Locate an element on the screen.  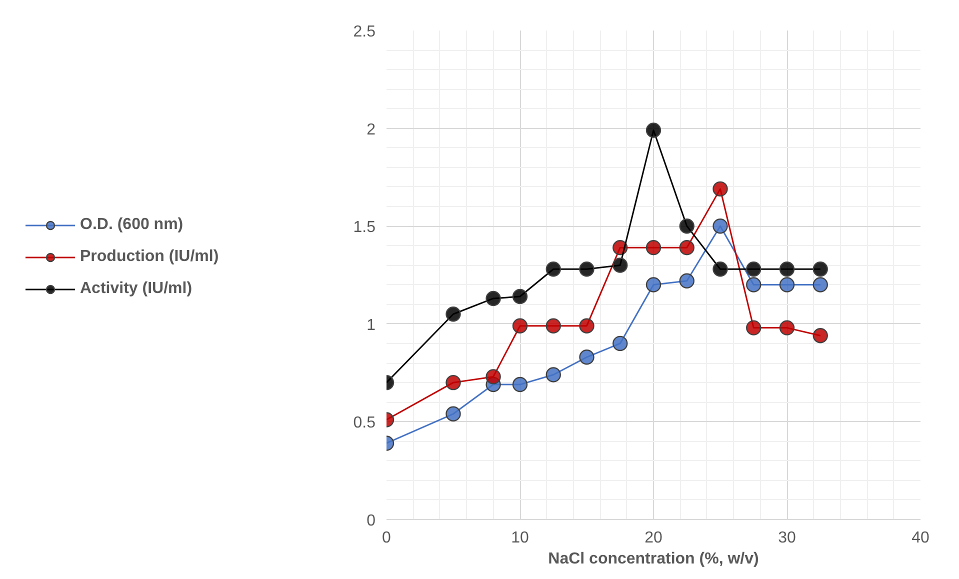
y-tick-label: 1.5 is located at coordinates (364, 227).